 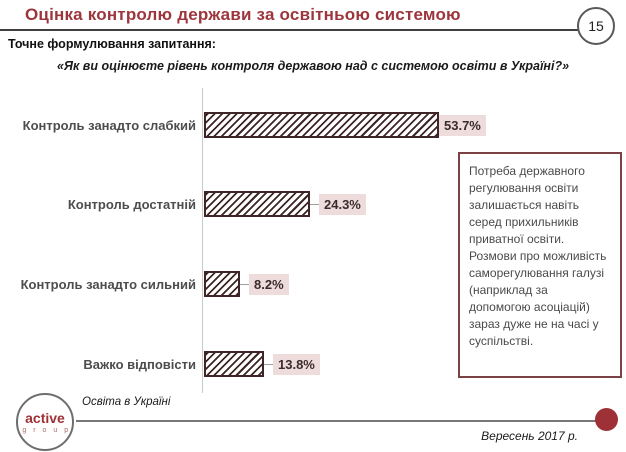 I want to click on active-group-logo: active g r o u p, so click(x=45, y=422).